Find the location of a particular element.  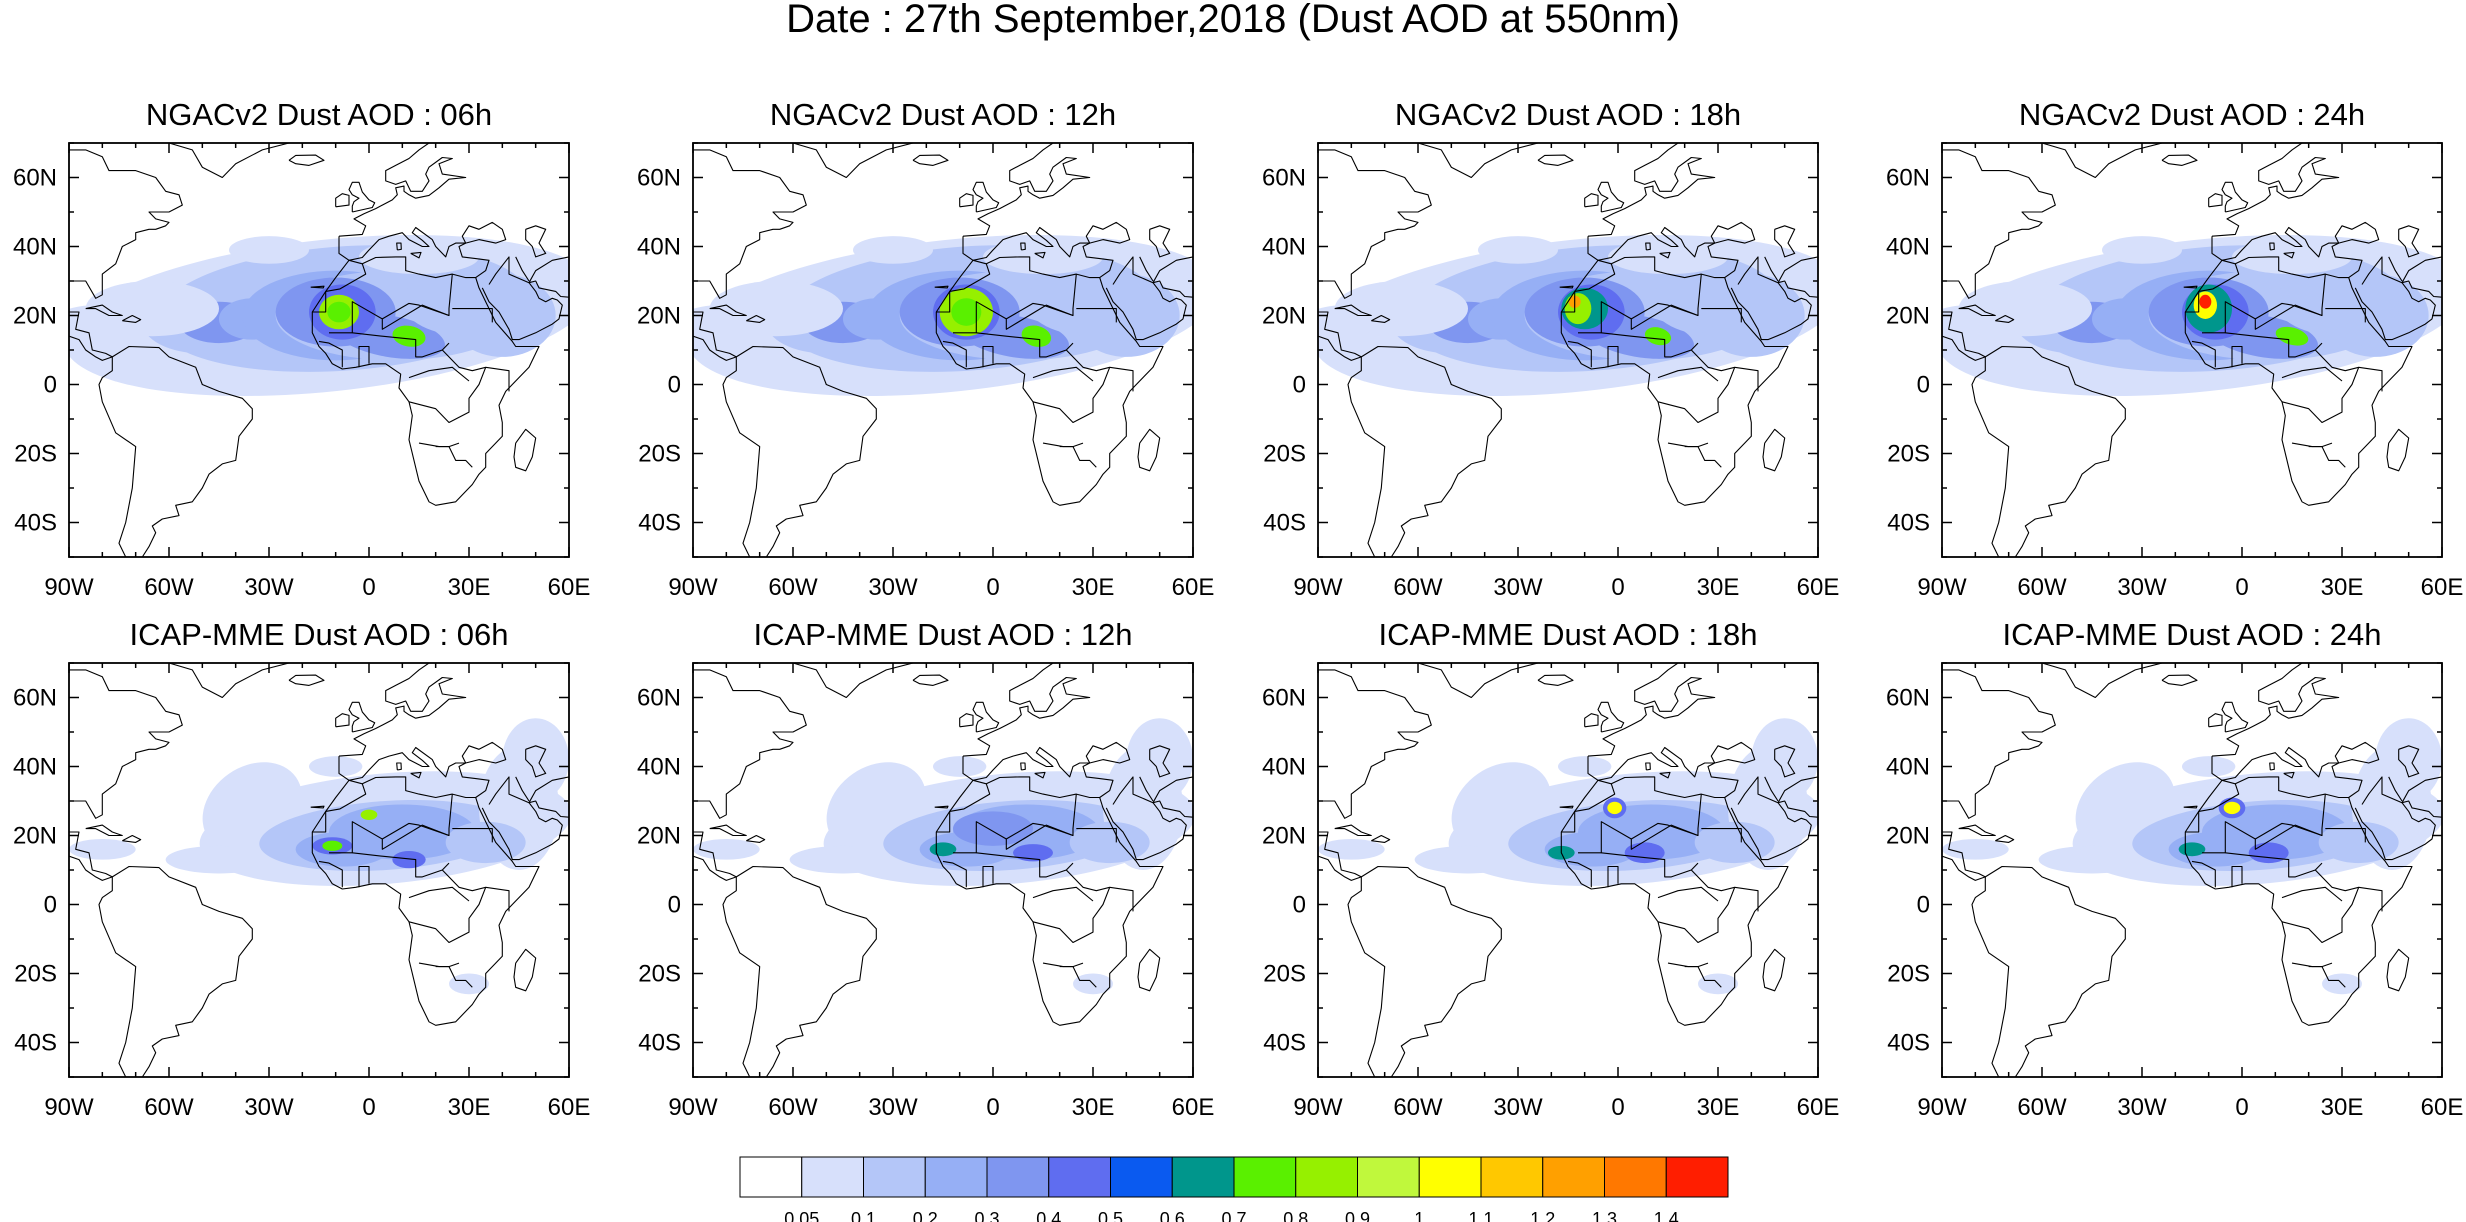

dust-field is located at coordinates (943, 350).